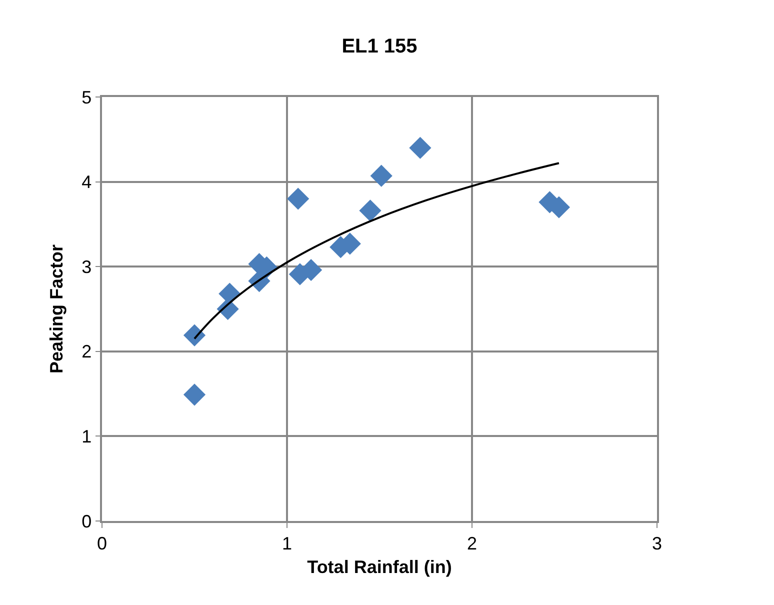 This screenshot has width=774, height=605. Describe the element at coordinates (657, 543) in the screenshot. I see `x-tick-label: 3` at that location.